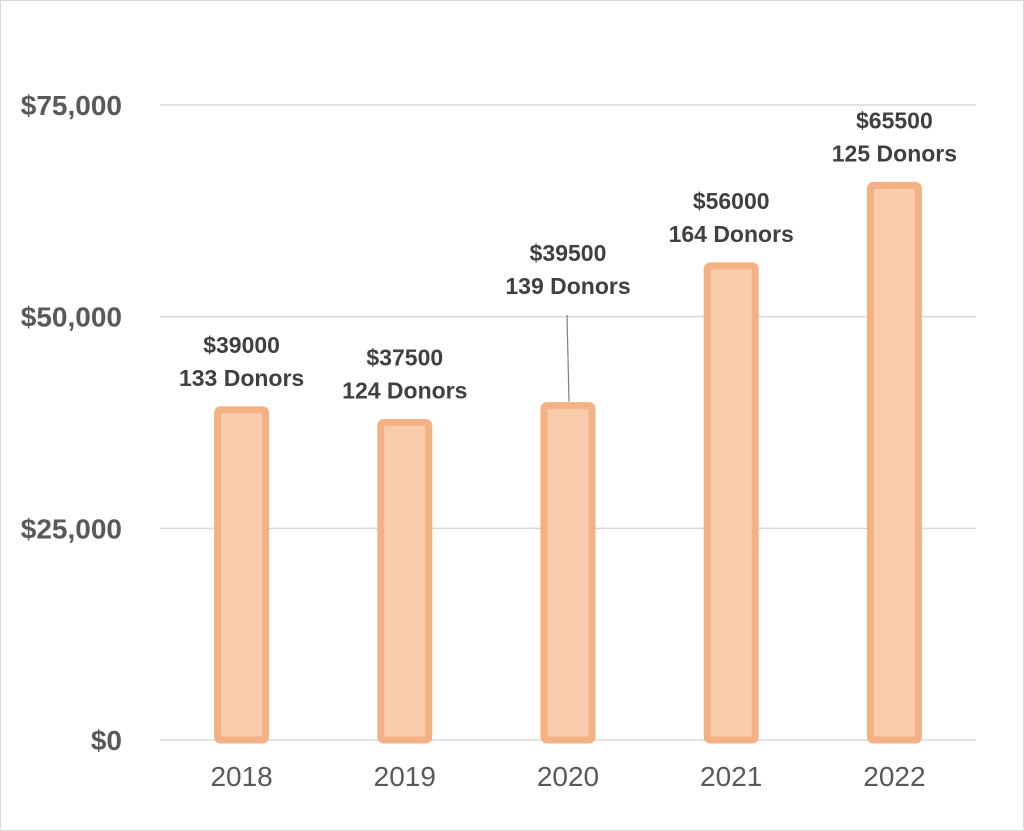  I want to click on data-label-amount: $37500, so click(404, 358).